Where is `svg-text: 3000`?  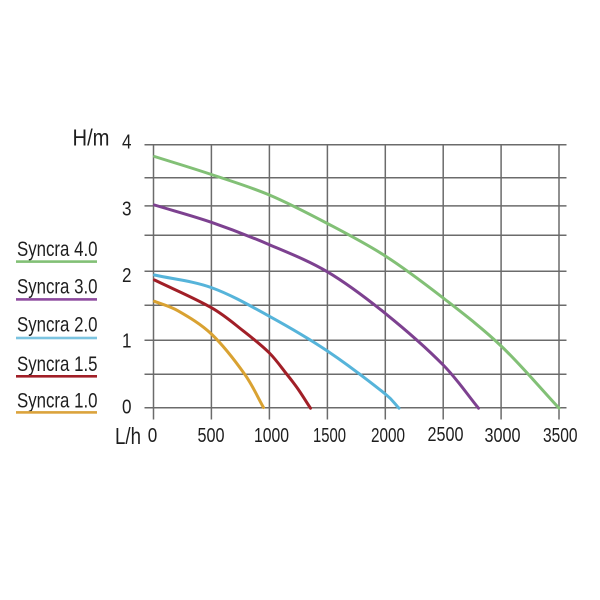 svg-text: 3000 is located at coordinates (503, 436).